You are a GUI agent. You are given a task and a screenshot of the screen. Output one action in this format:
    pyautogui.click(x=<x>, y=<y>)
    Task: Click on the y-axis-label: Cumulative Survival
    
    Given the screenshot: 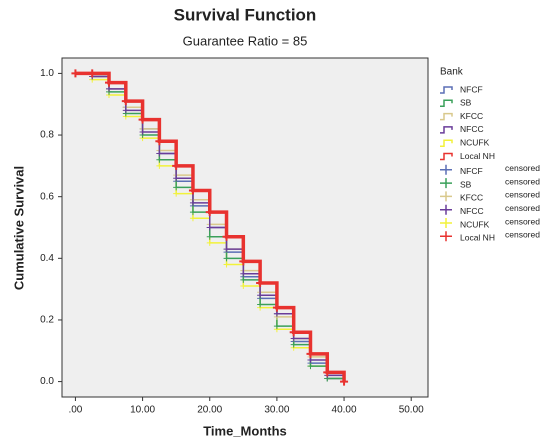 What is the action you would take?
    pyautogui.click(x=18, y=228)
    